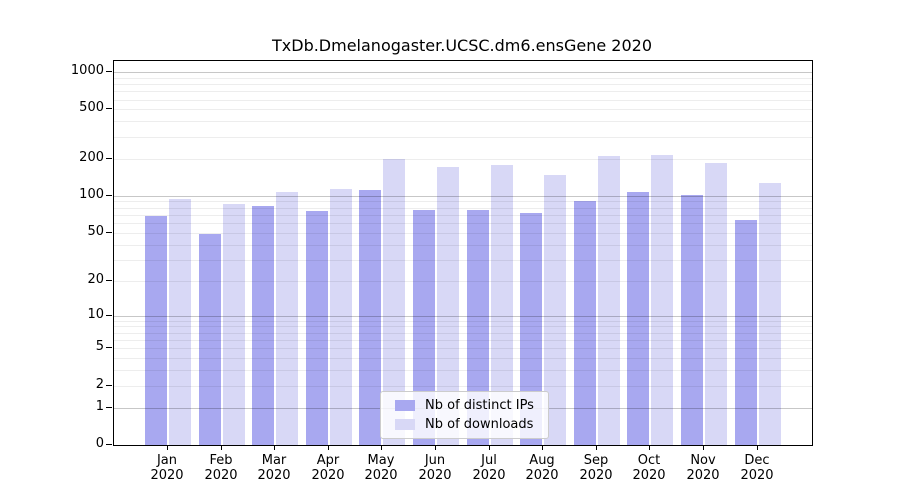 The height and width of the screenshot is (500, 900). I want to click on x-tick-label-year-nov: 2020, so click(703, 475).